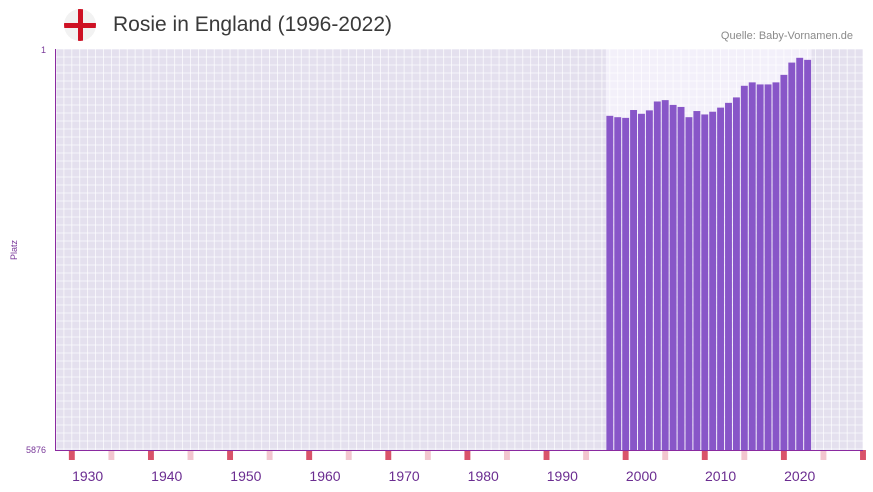 The image size is (873, 492). I want to click on x-tick-label: 2020, so click(799, 476).